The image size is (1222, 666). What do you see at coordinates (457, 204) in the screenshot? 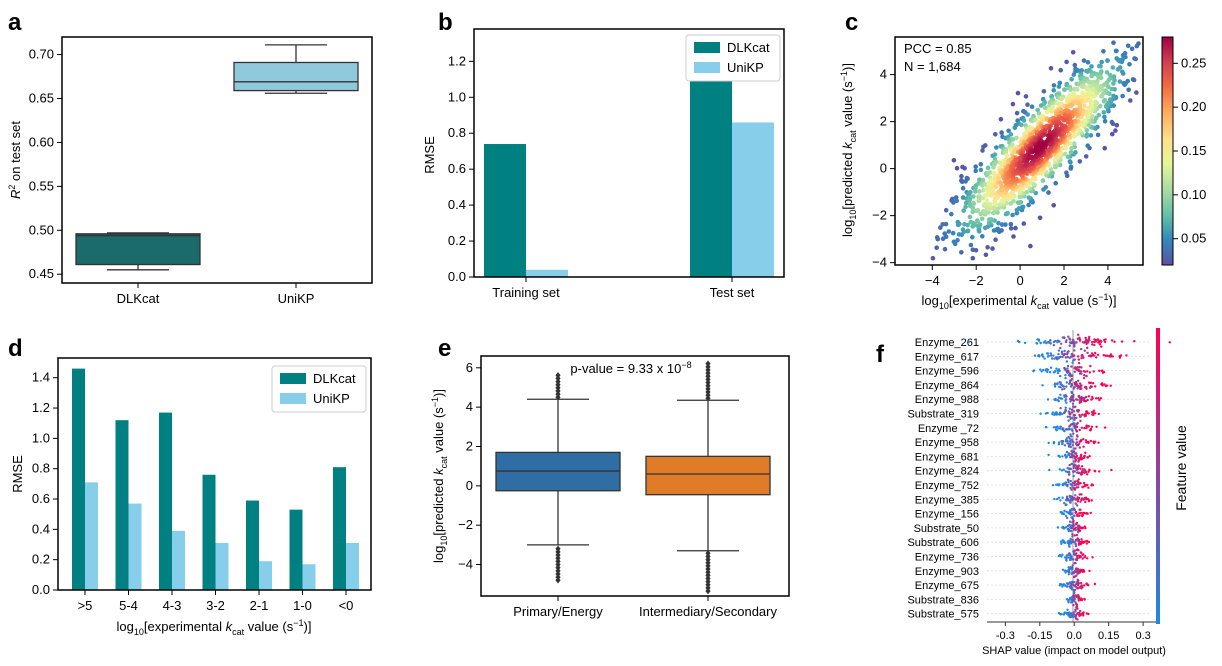
I see `y-tick-label: 0.4` at bounding box center [457, 204].